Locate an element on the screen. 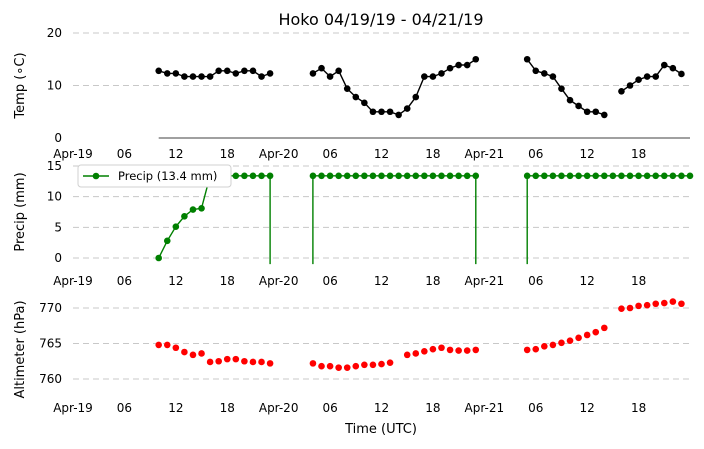 The image size is (704, 449). y-axis-label: Precip (mm) is located at coordinates (20, 211).